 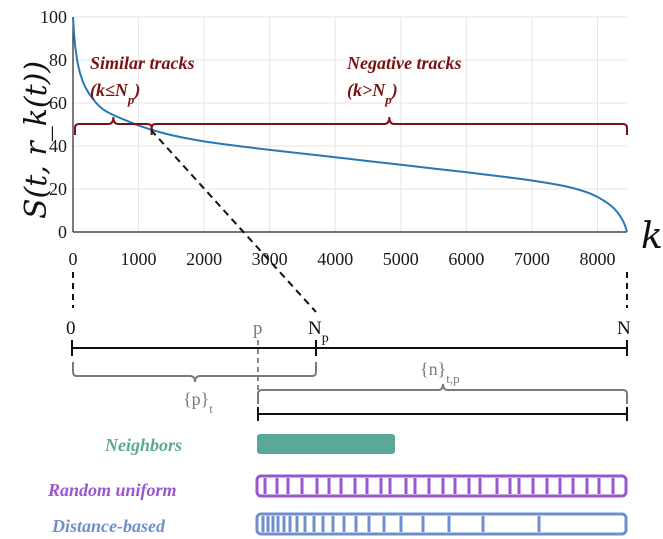 I want to click on x-tick-label: 4000, so click(x=335, y=259).